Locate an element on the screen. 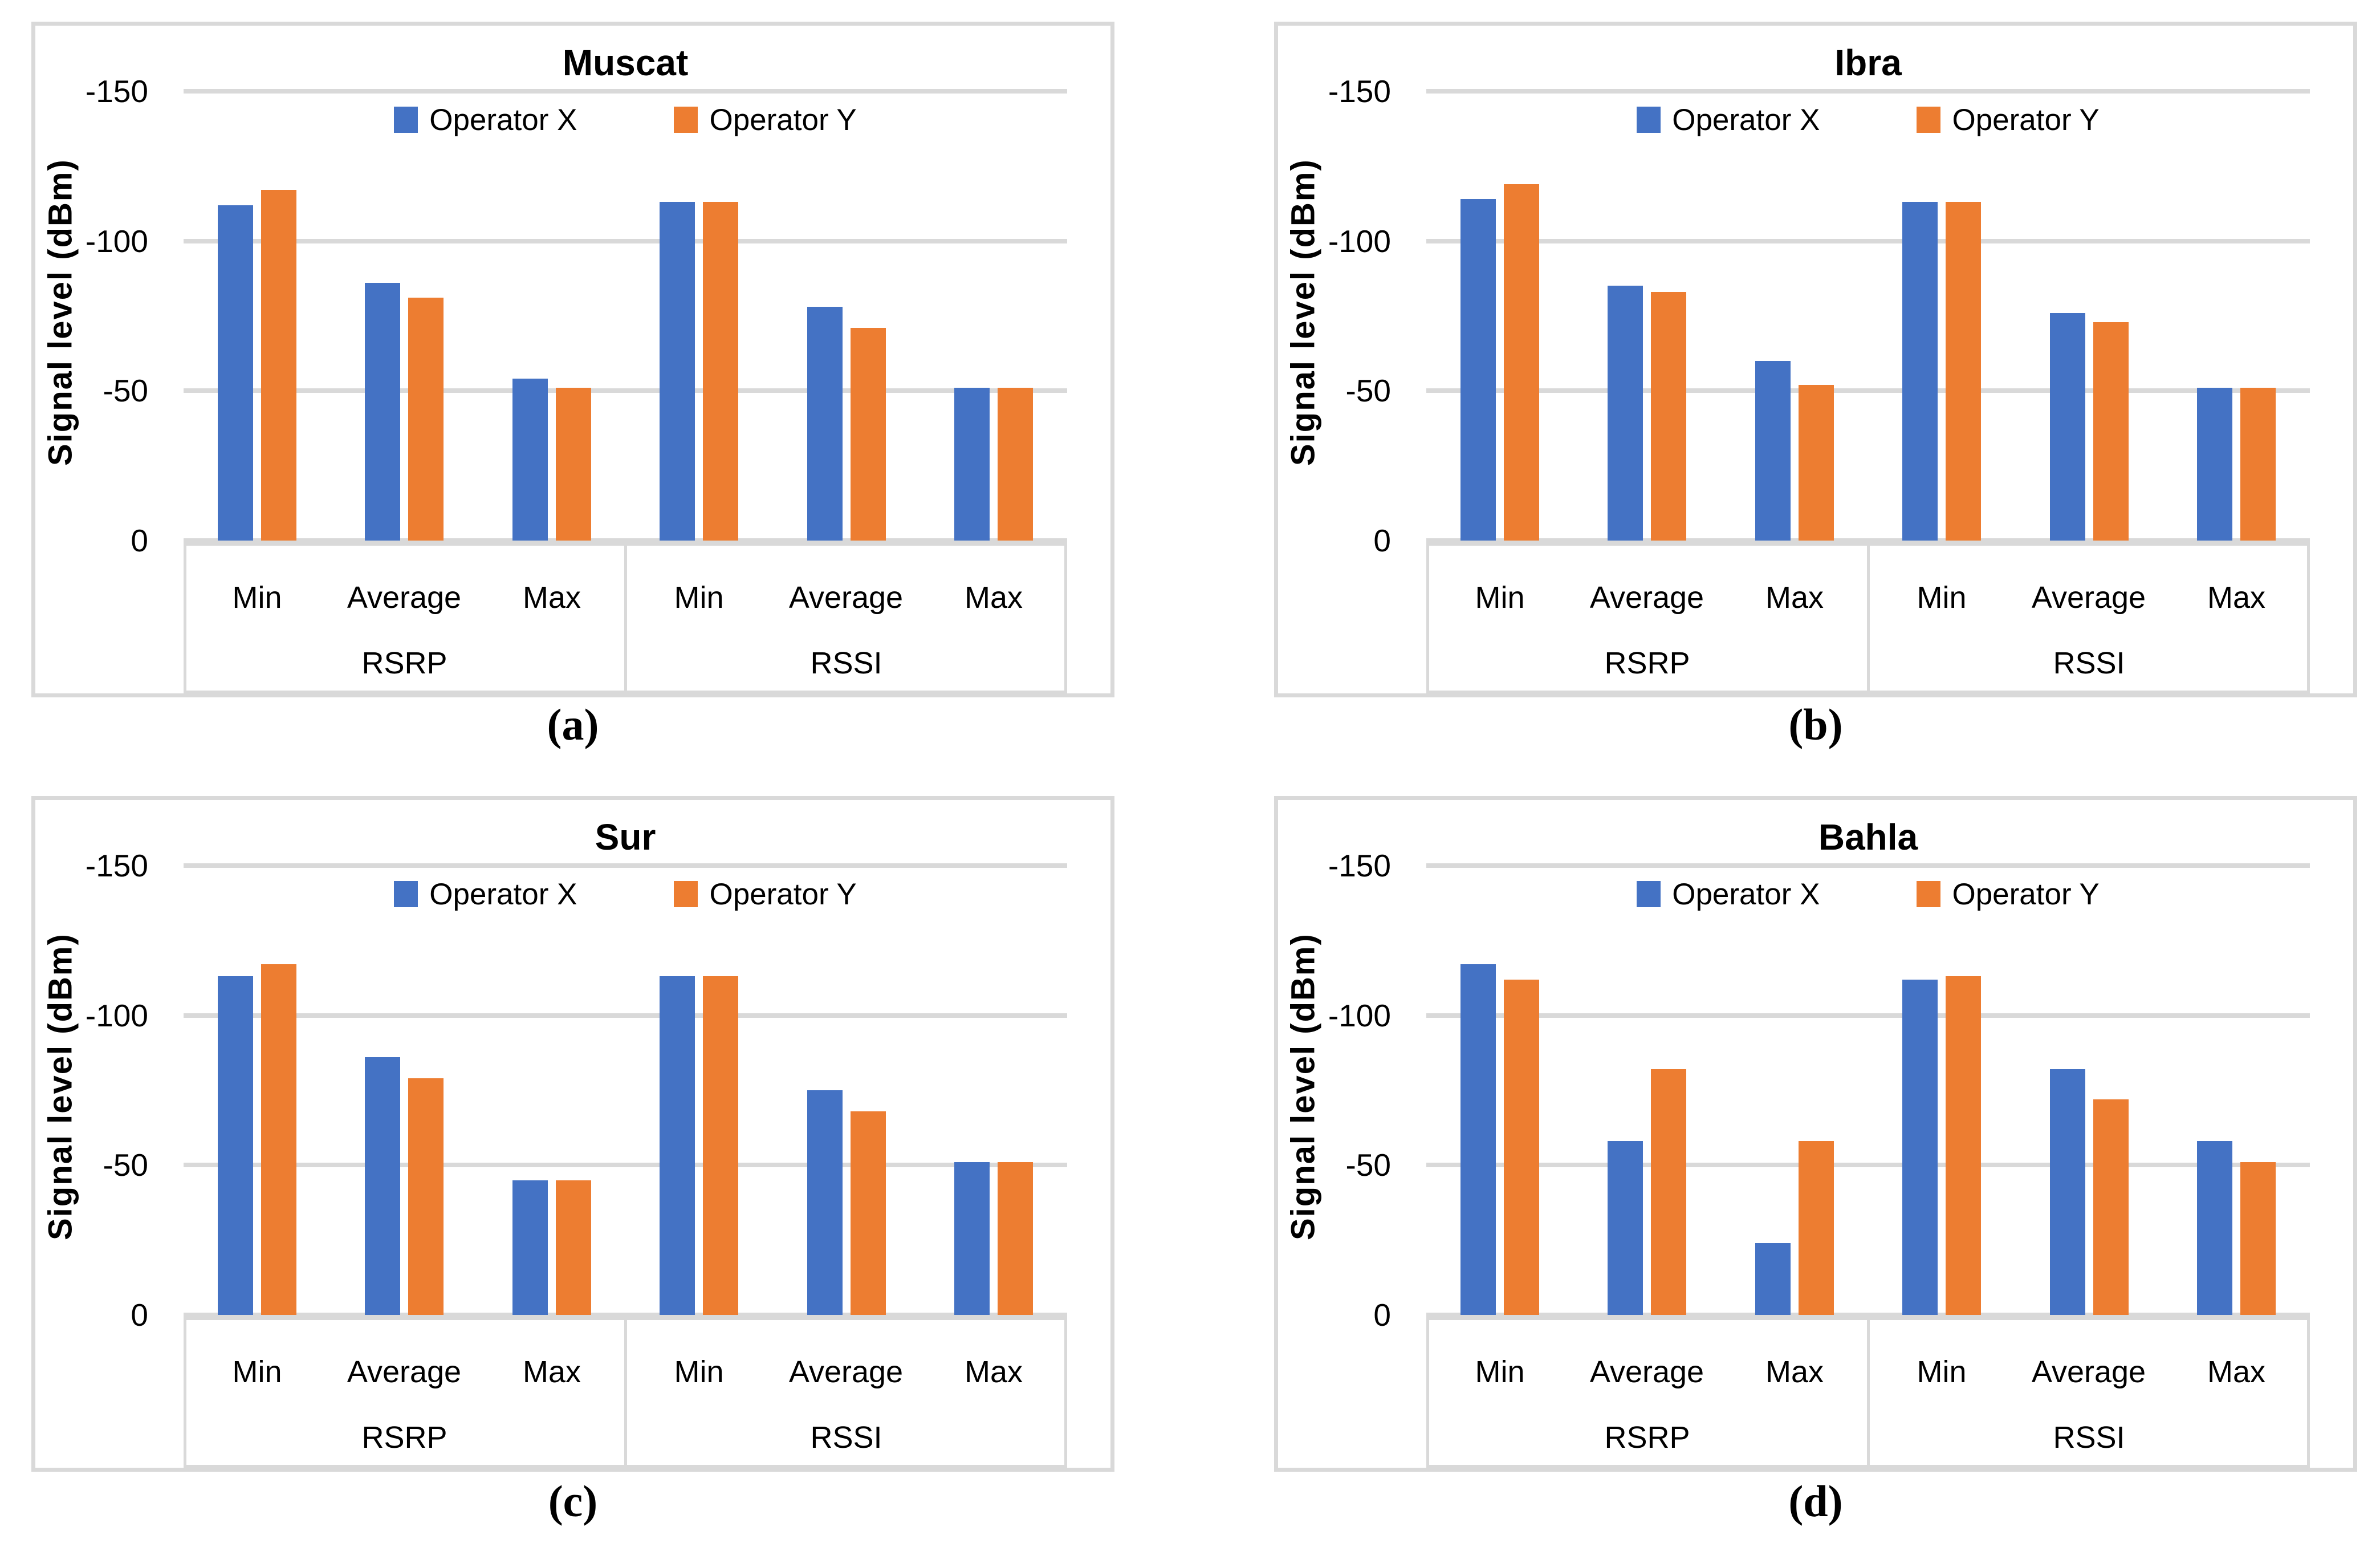 The width and height of the screenshot is (2380, 1543). bar-bahla-operator-x-rsrp-average is located at coordinates (1625, 1228).